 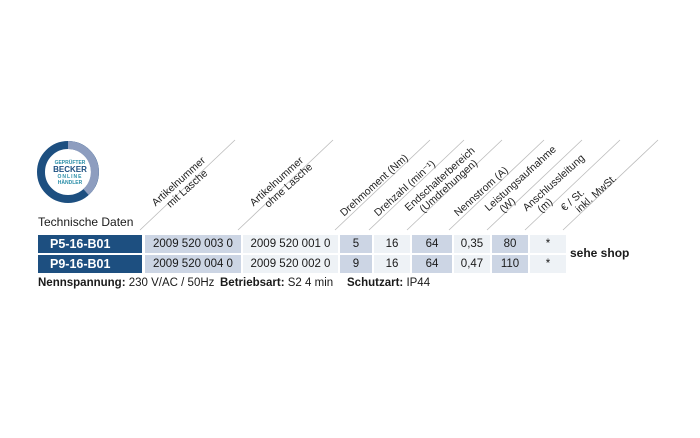 I want to click on model-name: P5-16-B01, so click(x=90, y=244).